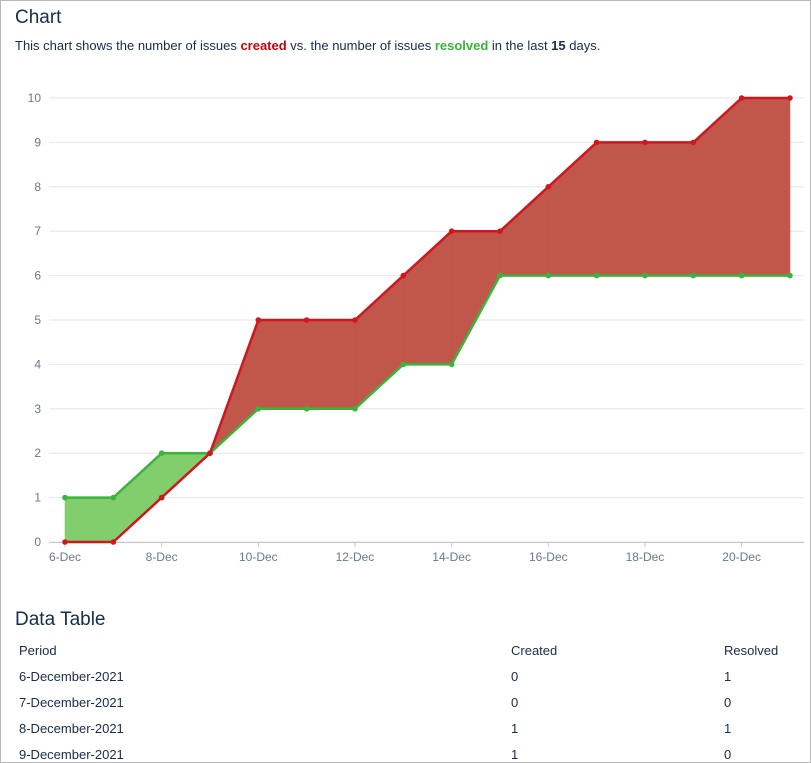 This screenshot has width=811, height=763. What do you see at coordinates (461, 45) in the screenshot?
I see `desc-resolved: resolved` at bounding box center [461, 45].